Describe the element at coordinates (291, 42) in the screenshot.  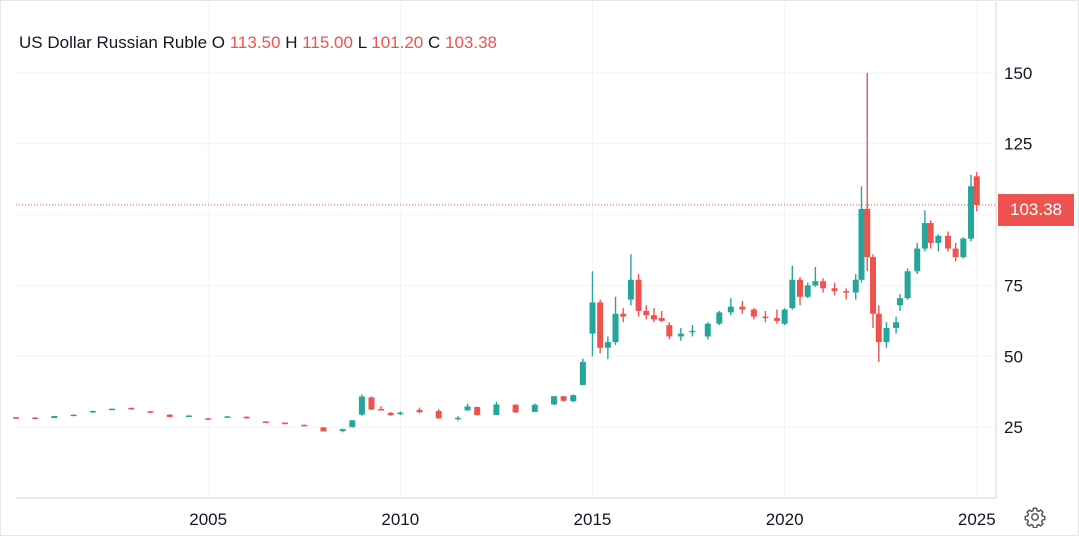
I see `legend-high-label: H` at that location.